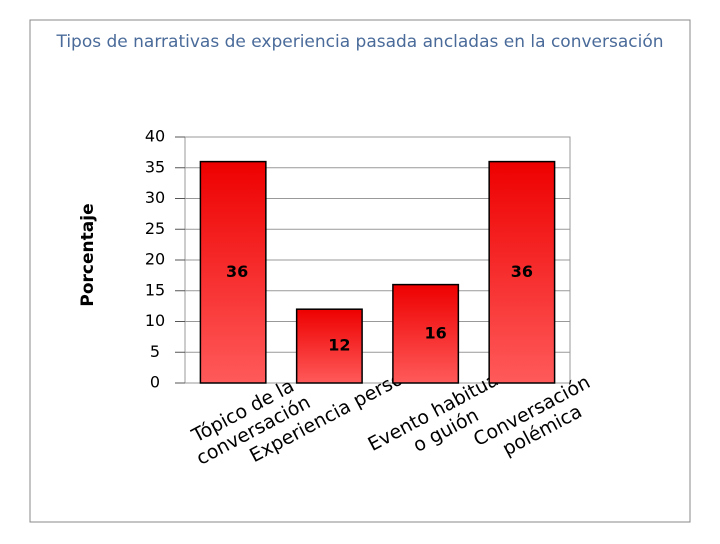 The height and width of the screenshot is (544, 720). I want to click on y-tick-label: 25, so click(155, 228).